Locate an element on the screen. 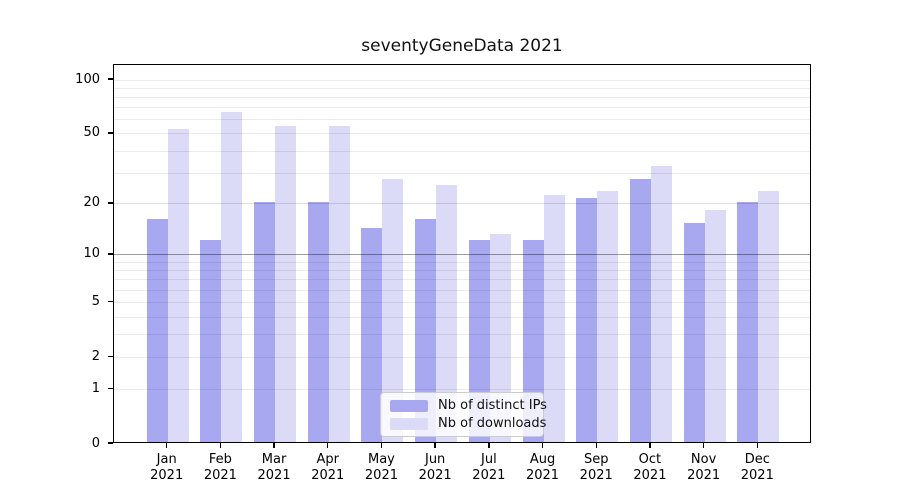  bar-sep-distinct-ips is located at coordinates (587, 320).